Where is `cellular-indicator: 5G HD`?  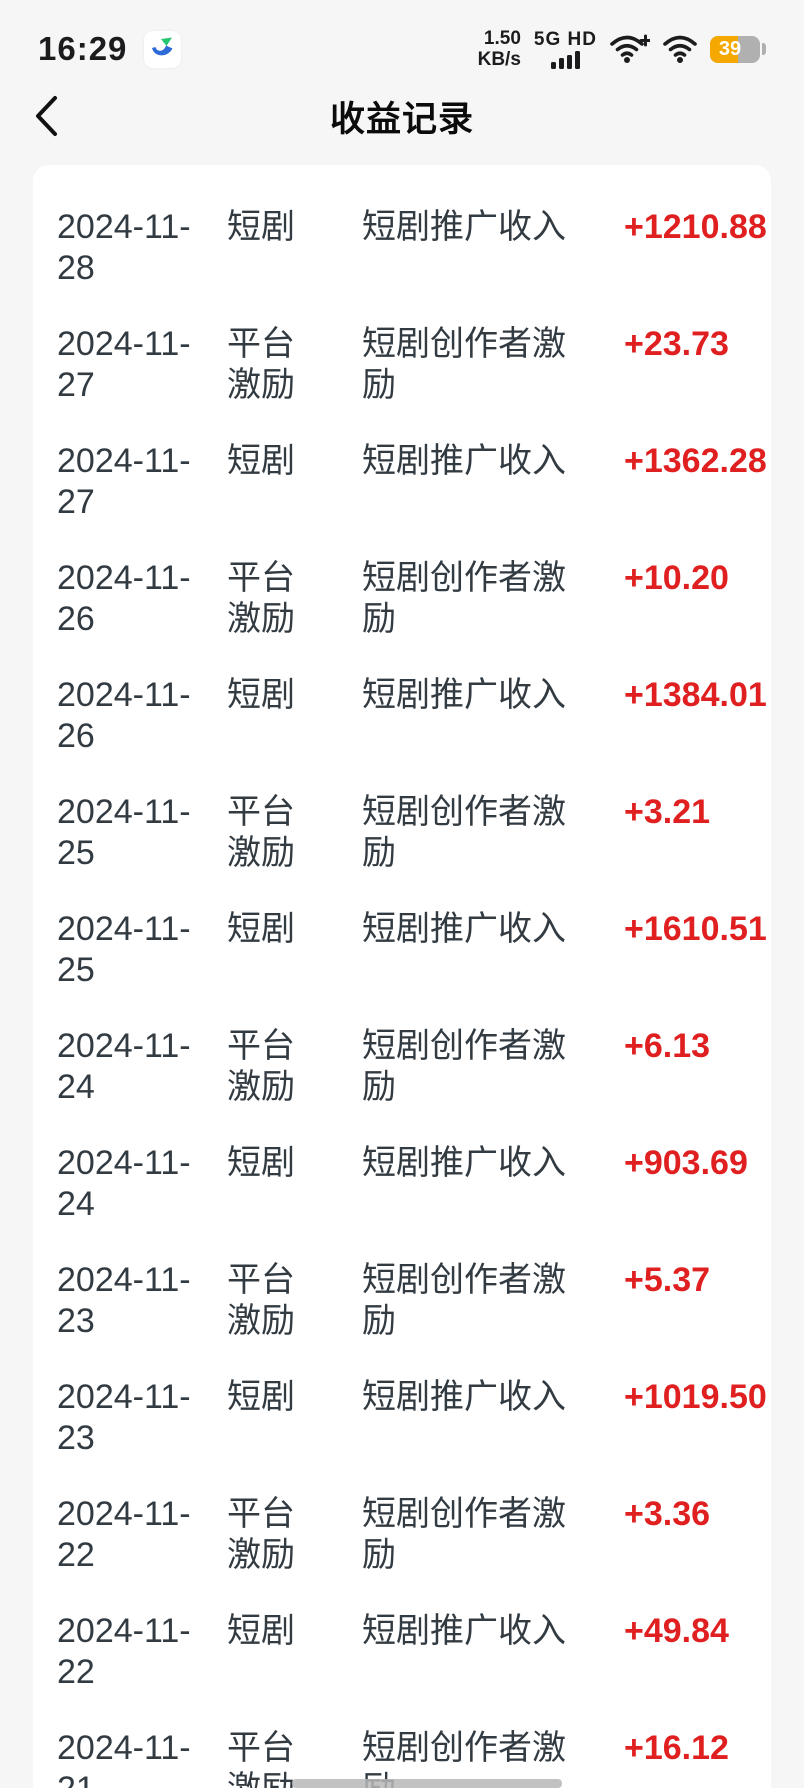 cellular-indicator: 5G HD is located at coordinates (565, 48).